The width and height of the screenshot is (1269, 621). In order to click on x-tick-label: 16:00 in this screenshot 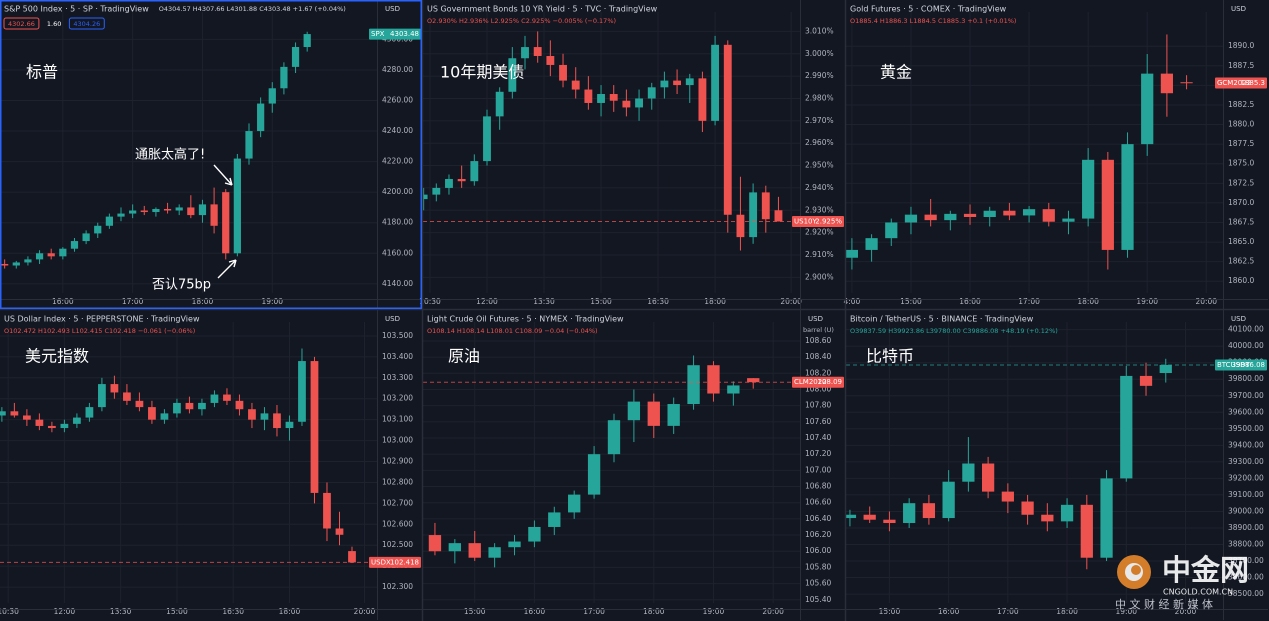, I will do `click(535, 611)`.